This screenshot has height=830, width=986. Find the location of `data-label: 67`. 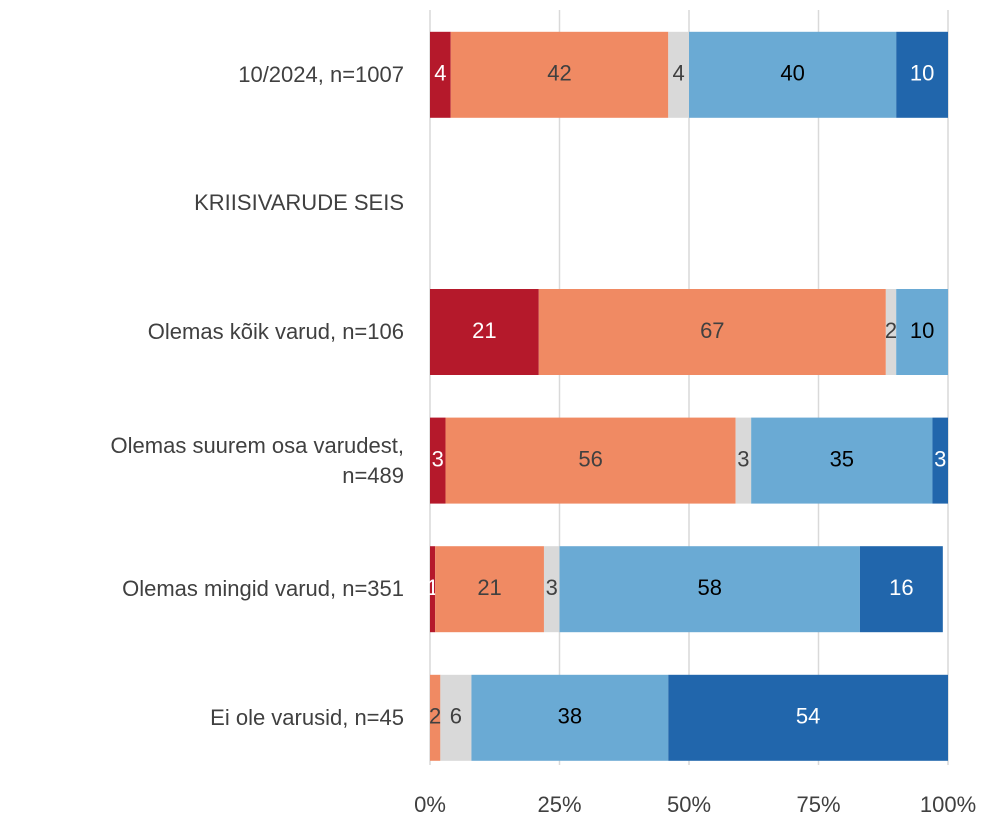

data-label: 67 is located at coordinates (712, 330).